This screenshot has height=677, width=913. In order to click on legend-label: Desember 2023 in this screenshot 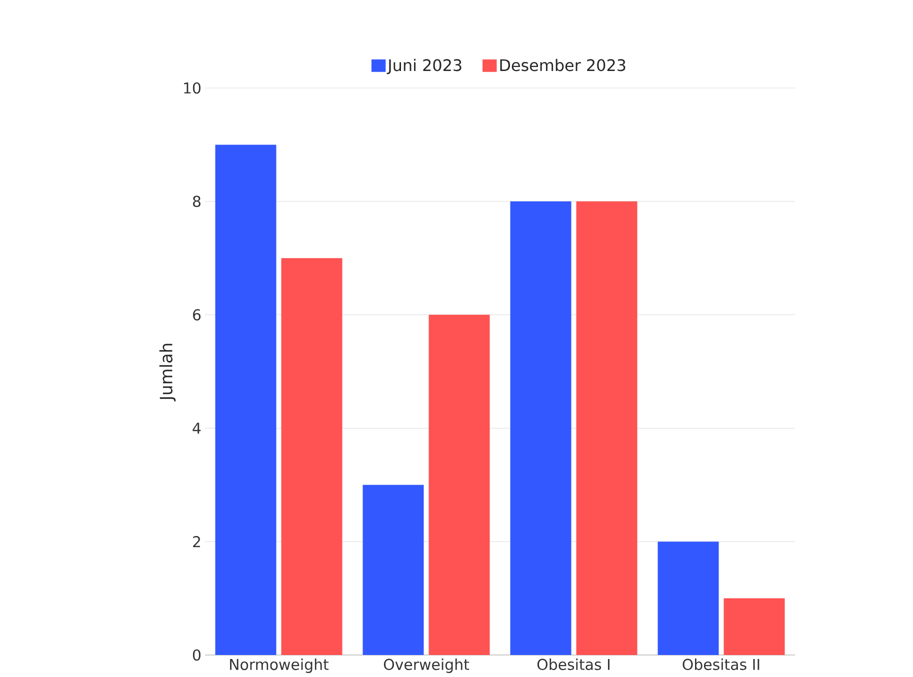, I will do `click(563, 65)`.